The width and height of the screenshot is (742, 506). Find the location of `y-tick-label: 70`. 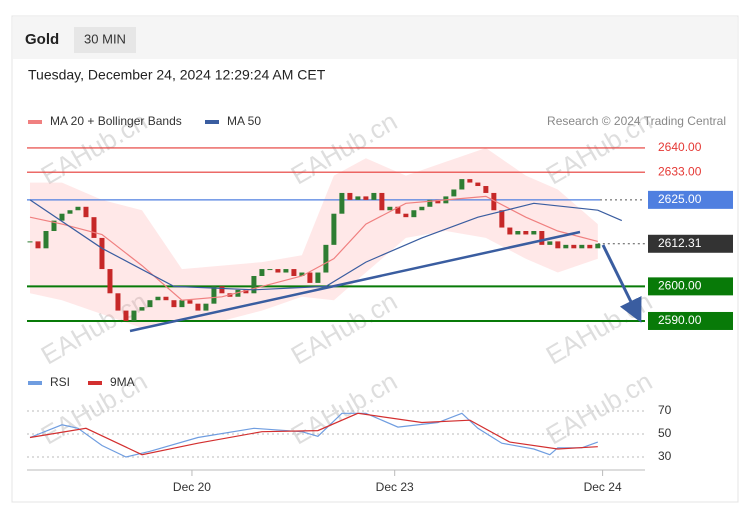

y-tick-label: 70 is located at coordinates (665, 410).